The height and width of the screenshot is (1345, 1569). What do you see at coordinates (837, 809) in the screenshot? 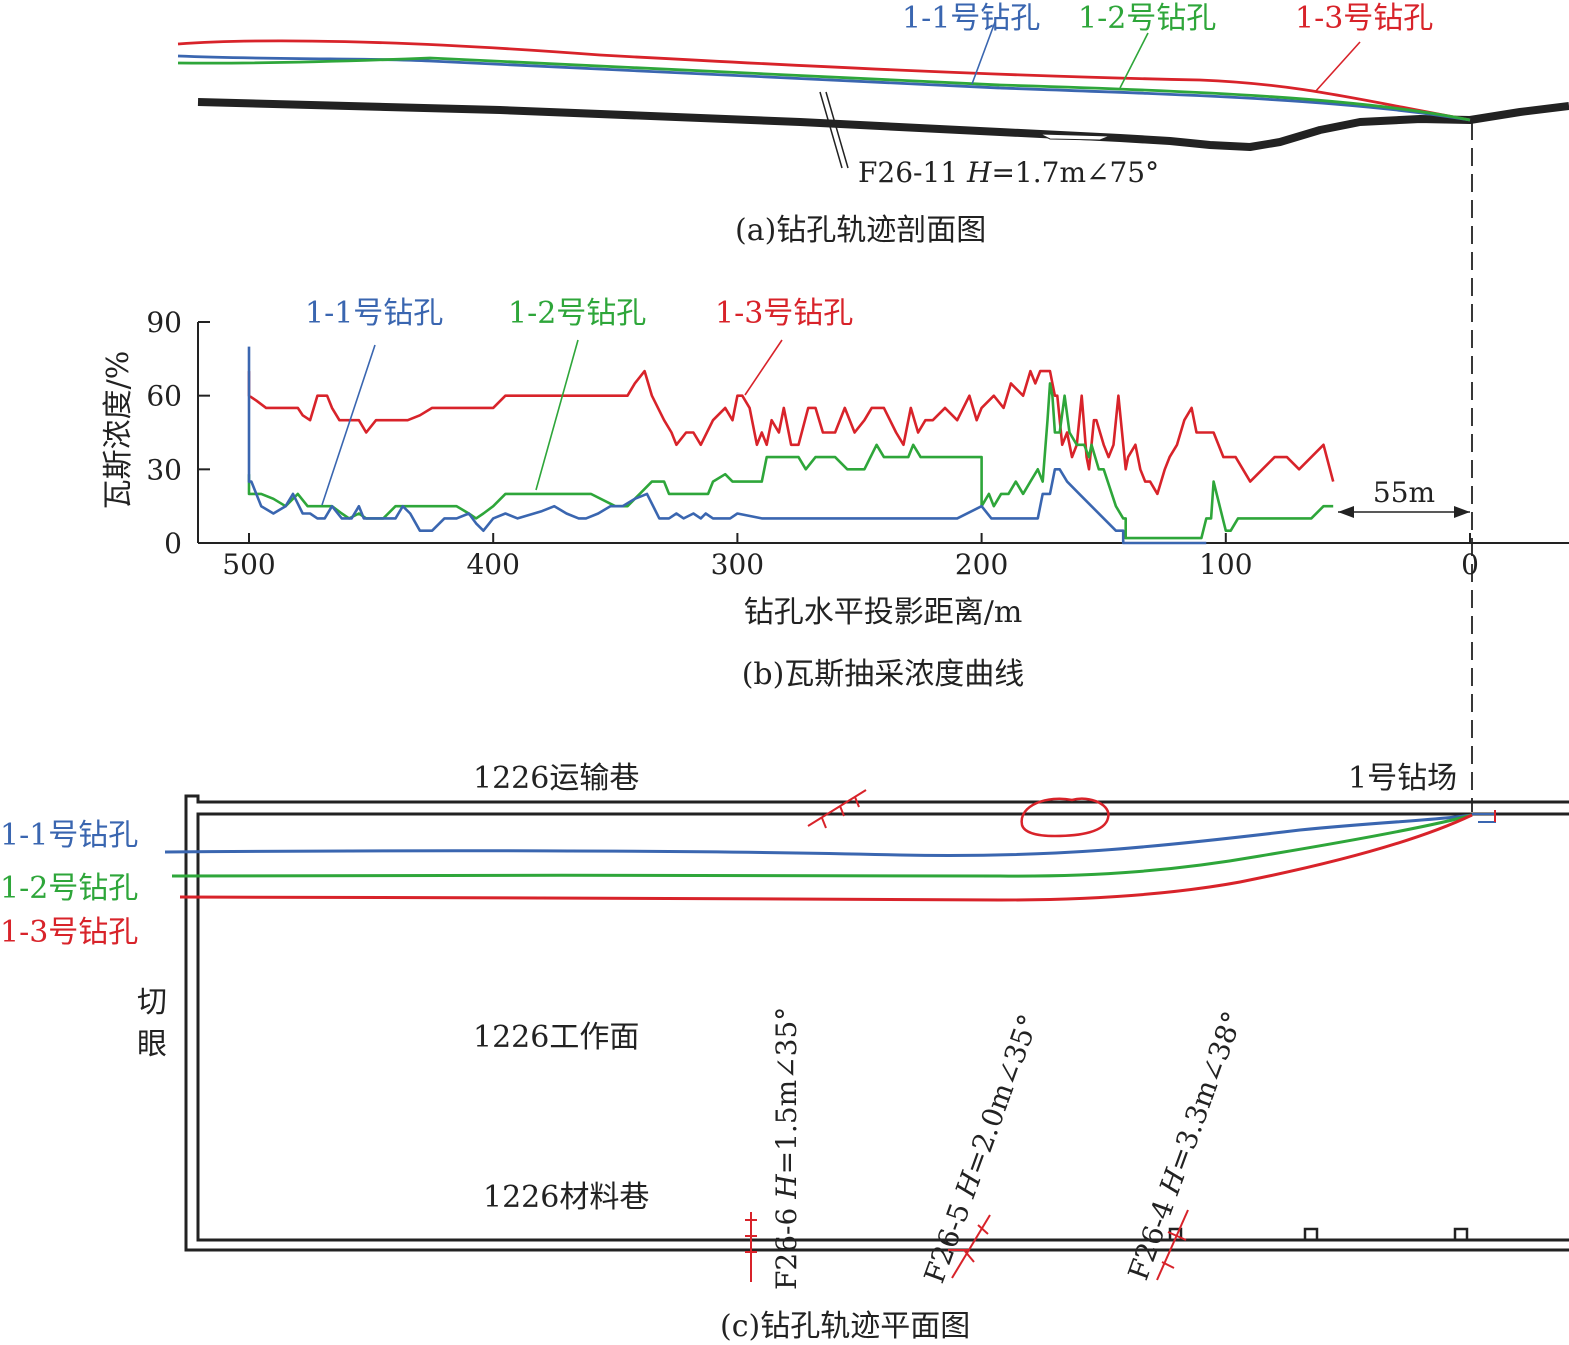
I see `plan-fault-marker-top` at bounding box center [837, 809].